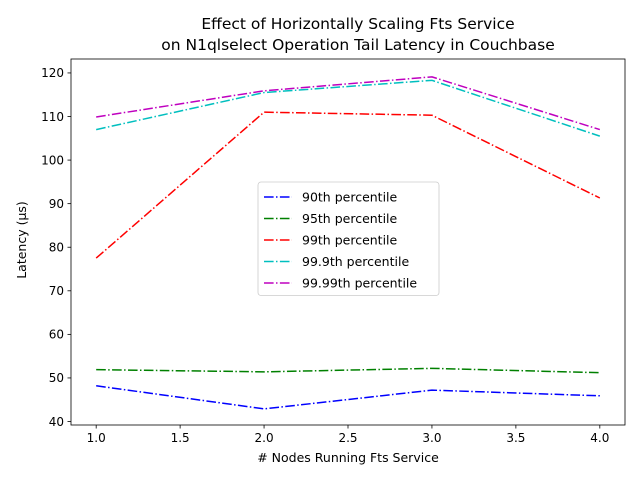 The width and height of the screenshot is (640, 480). What do you see at coordinates (56, 204) in the screenshot?
I see `y-tick-label-6: 90` at bounding box center [56, 204].